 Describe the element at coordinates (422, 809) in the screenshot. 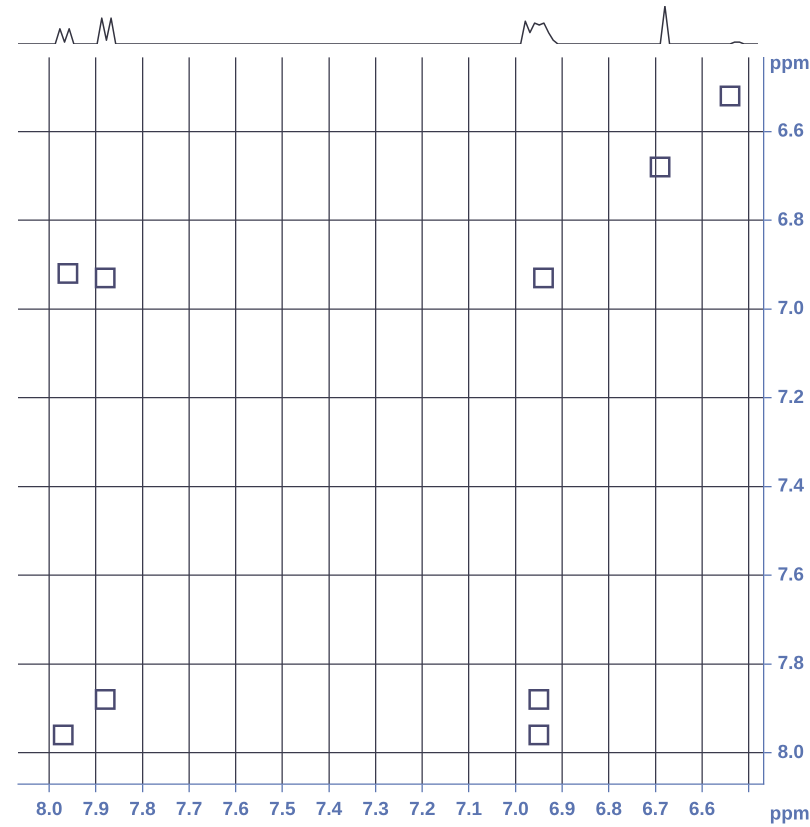

I see `x-tick-label: 7.2` at that location.